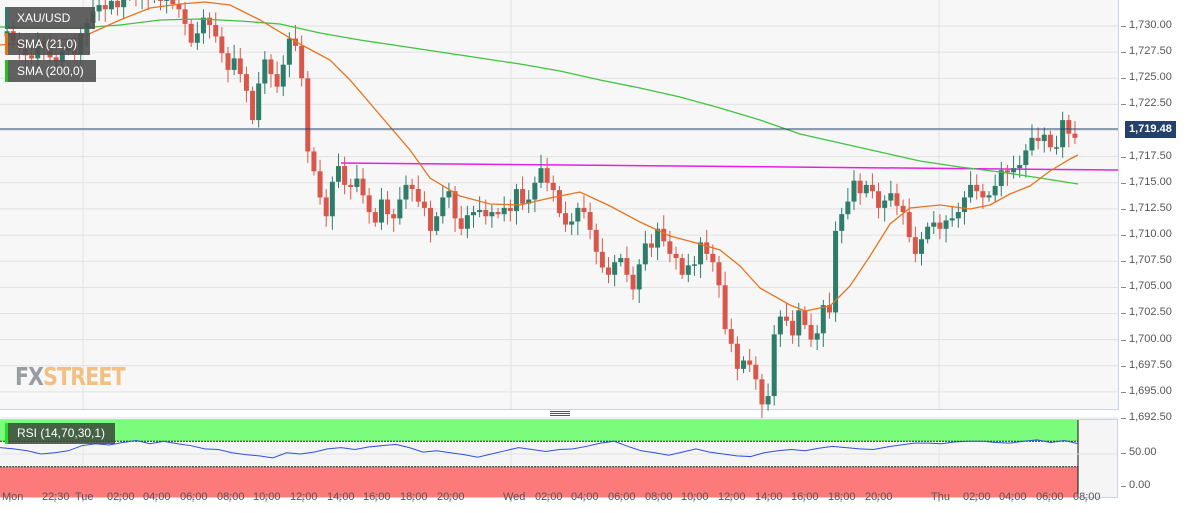 This screenshot has width=1194, height=513. I want to click on time-xtick: Tue, so click(84, 497).